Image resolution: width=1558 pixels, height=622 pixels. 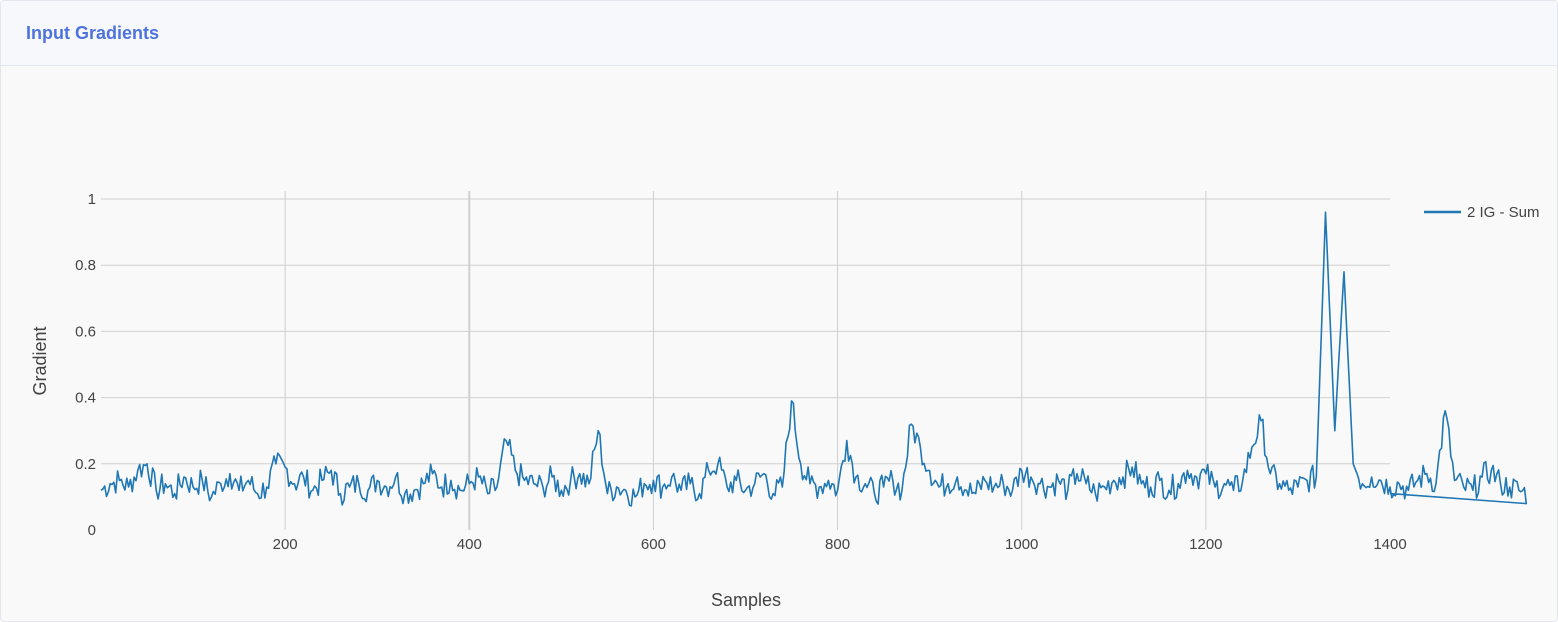 What do you see at coordinates (779, 33) in the screenshot?
I see `card-header: Input Gradients` at bounding box center [779, 33].